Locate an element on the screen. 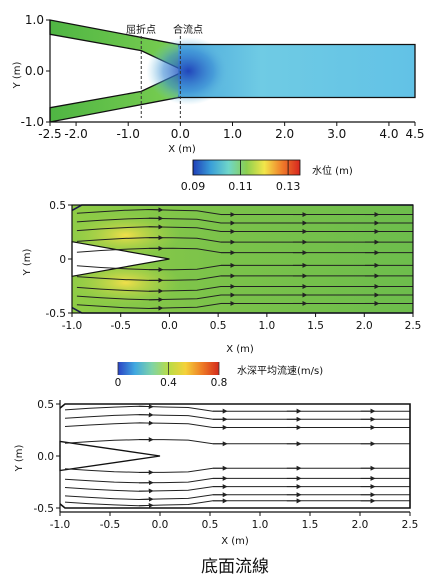  panel-2-y-ticks: 0.5 0 -0.5 is located at coordinates (59, 260).